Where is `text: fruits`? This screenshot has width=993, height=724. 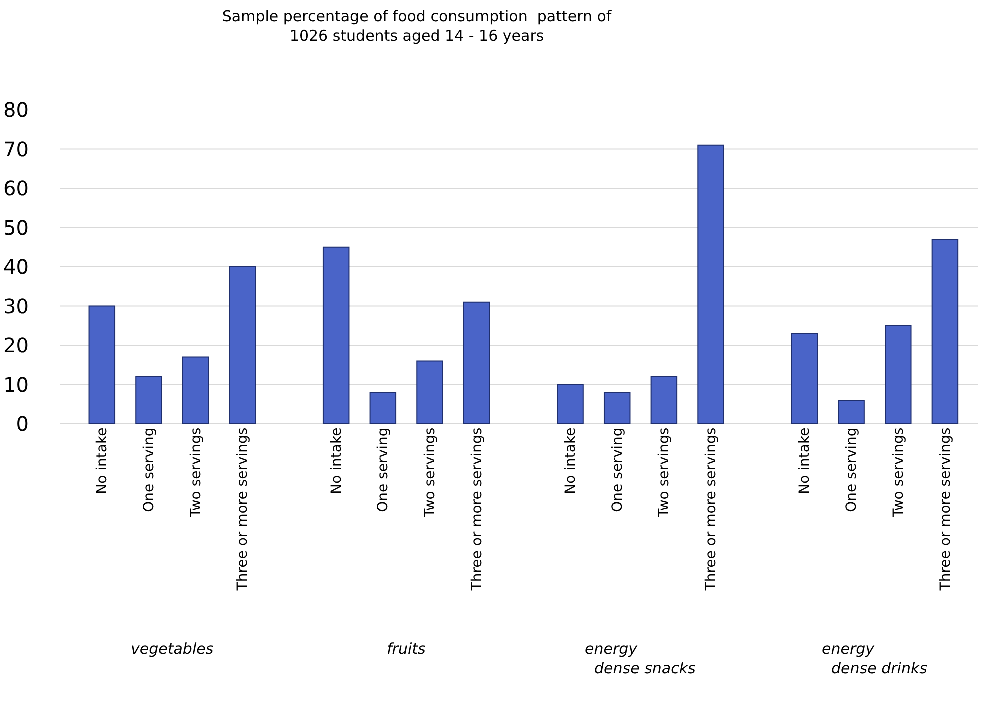 text: fruits is located at coordinates (406, 649).